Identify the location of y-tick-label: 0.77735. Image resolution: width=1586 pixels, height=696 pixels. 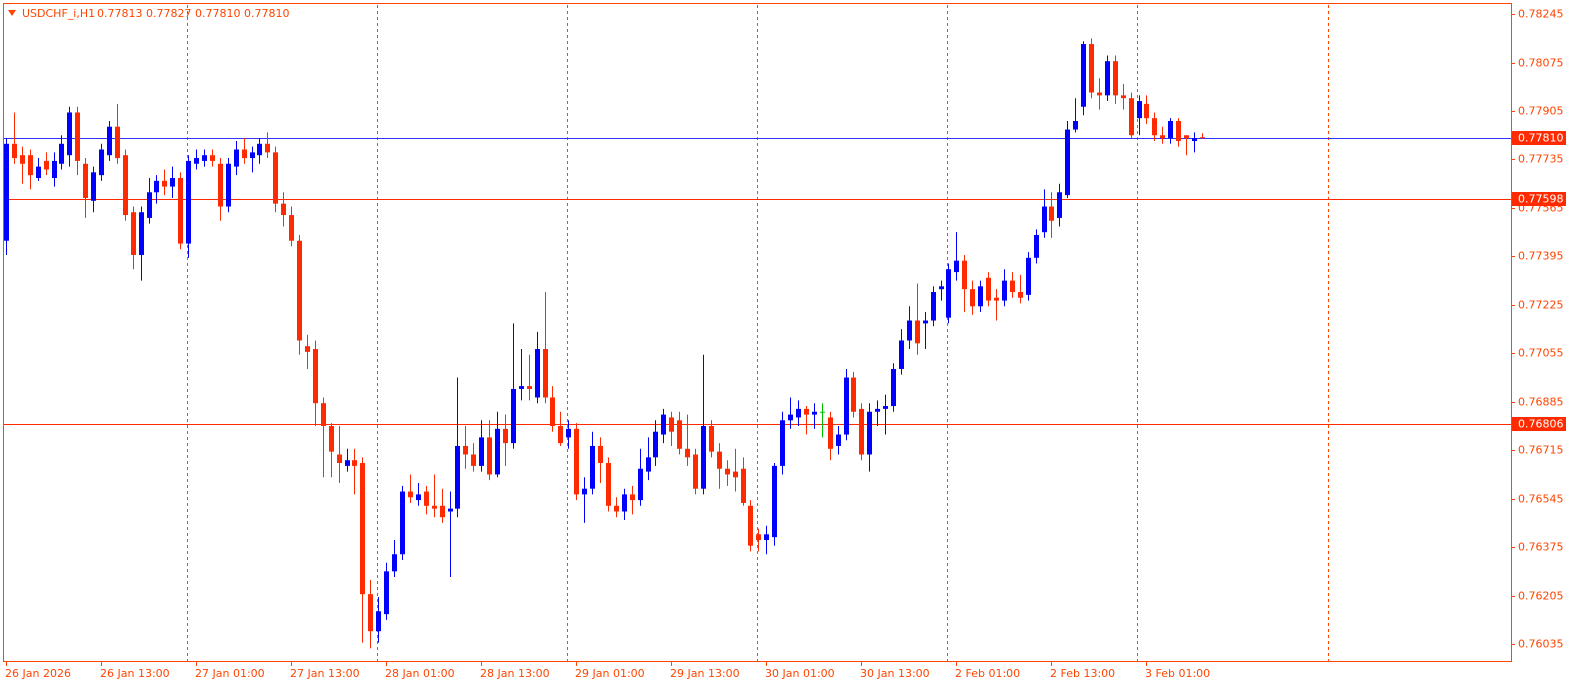
(1541, 159).